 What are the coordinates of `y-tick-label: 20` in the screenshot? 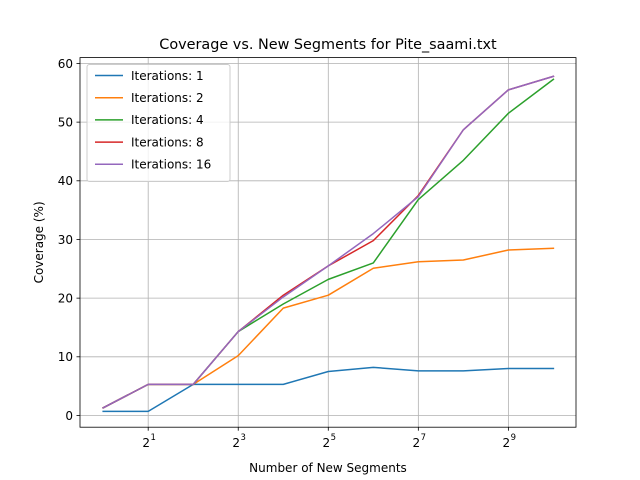 It's located at (65, 298).